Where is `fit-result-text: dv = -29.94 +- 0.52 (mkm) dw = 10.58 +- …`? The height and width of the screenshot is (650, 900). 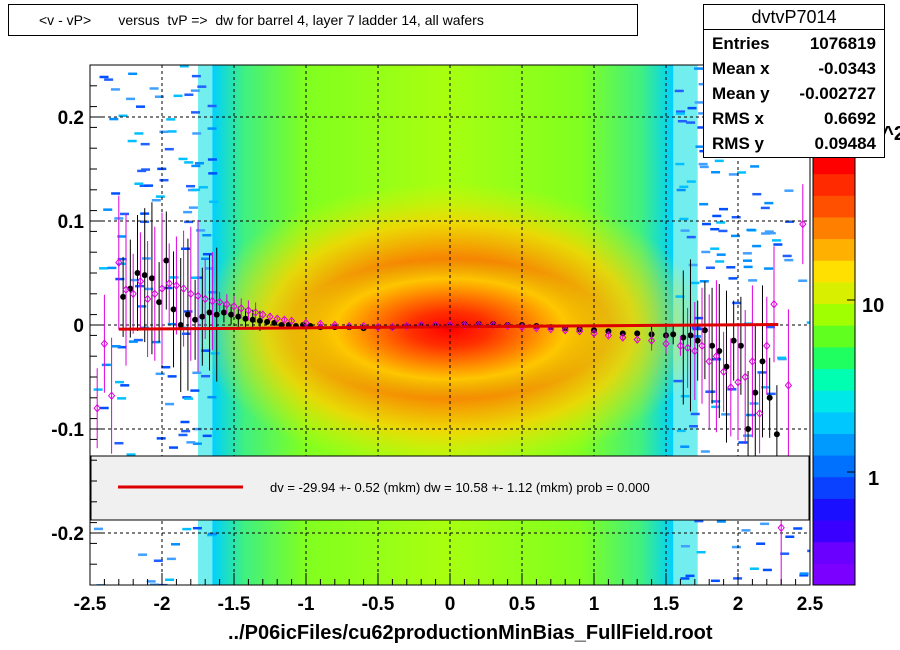
fit-result-text: dv = -29.94 +- 0.52 (mkm) dw = 10.58 +- … is located at coordinates (460, 487).